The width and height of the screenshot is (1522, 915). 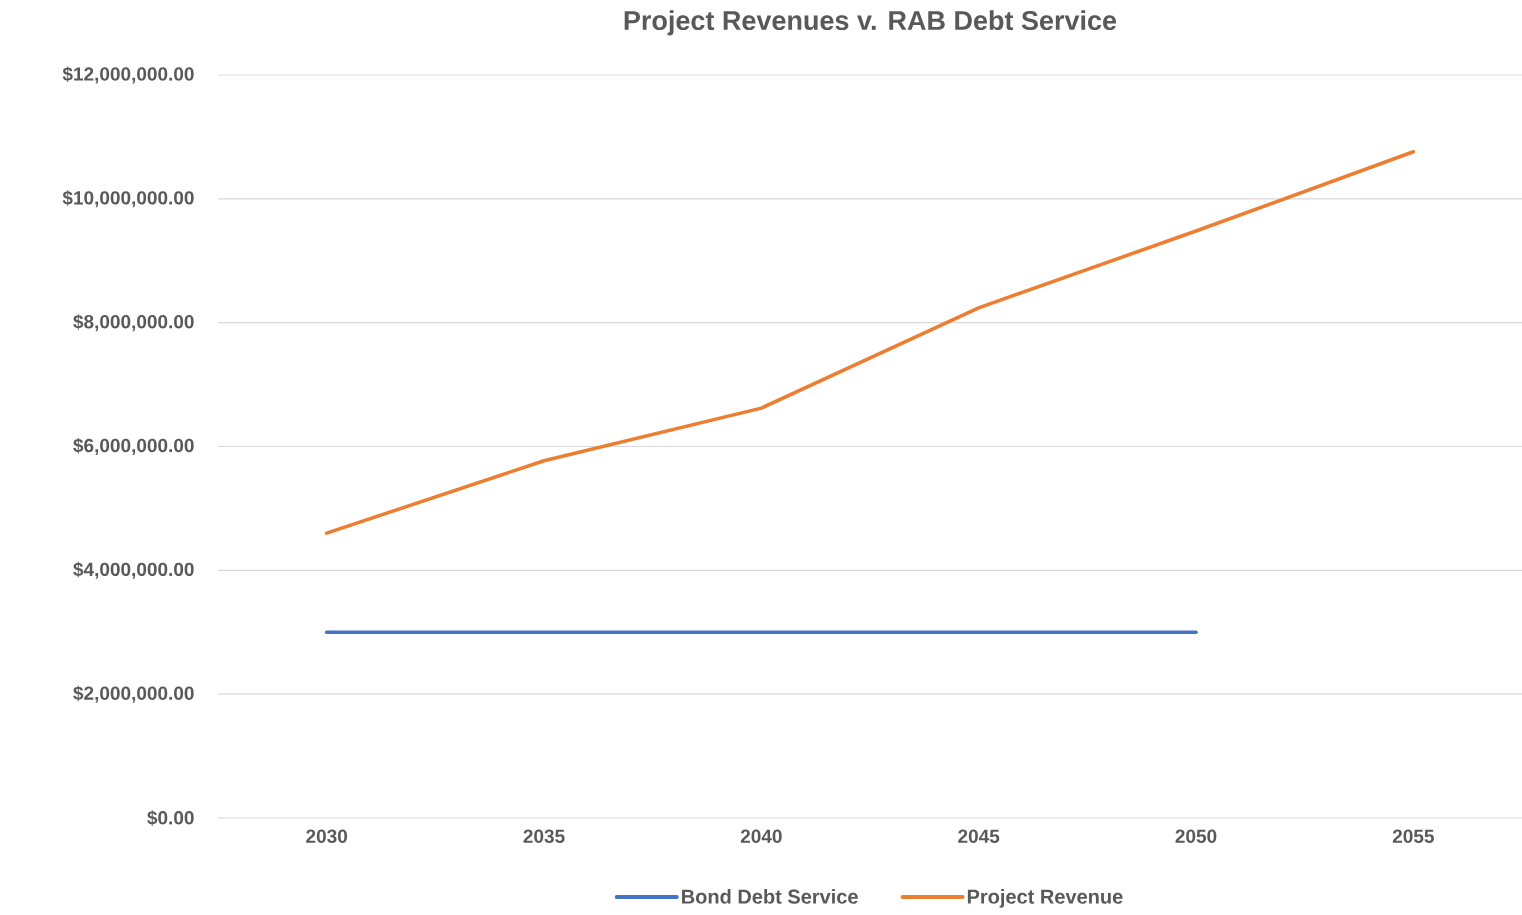 What do you see at coordinates (870, 23) in the screenshot?
I see `chart-title: Project Revenues v. RAB Debt Service` at bounding box center [870, 23].